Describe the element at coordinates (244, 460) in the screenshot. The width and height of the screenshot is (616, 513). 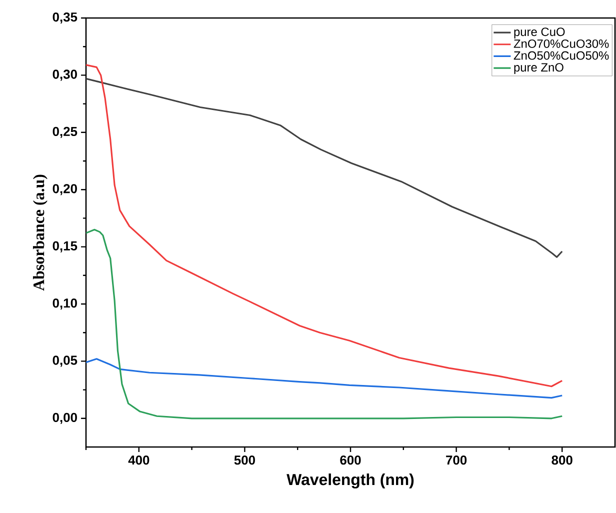
I see `x-tick-label: 500` at that location.